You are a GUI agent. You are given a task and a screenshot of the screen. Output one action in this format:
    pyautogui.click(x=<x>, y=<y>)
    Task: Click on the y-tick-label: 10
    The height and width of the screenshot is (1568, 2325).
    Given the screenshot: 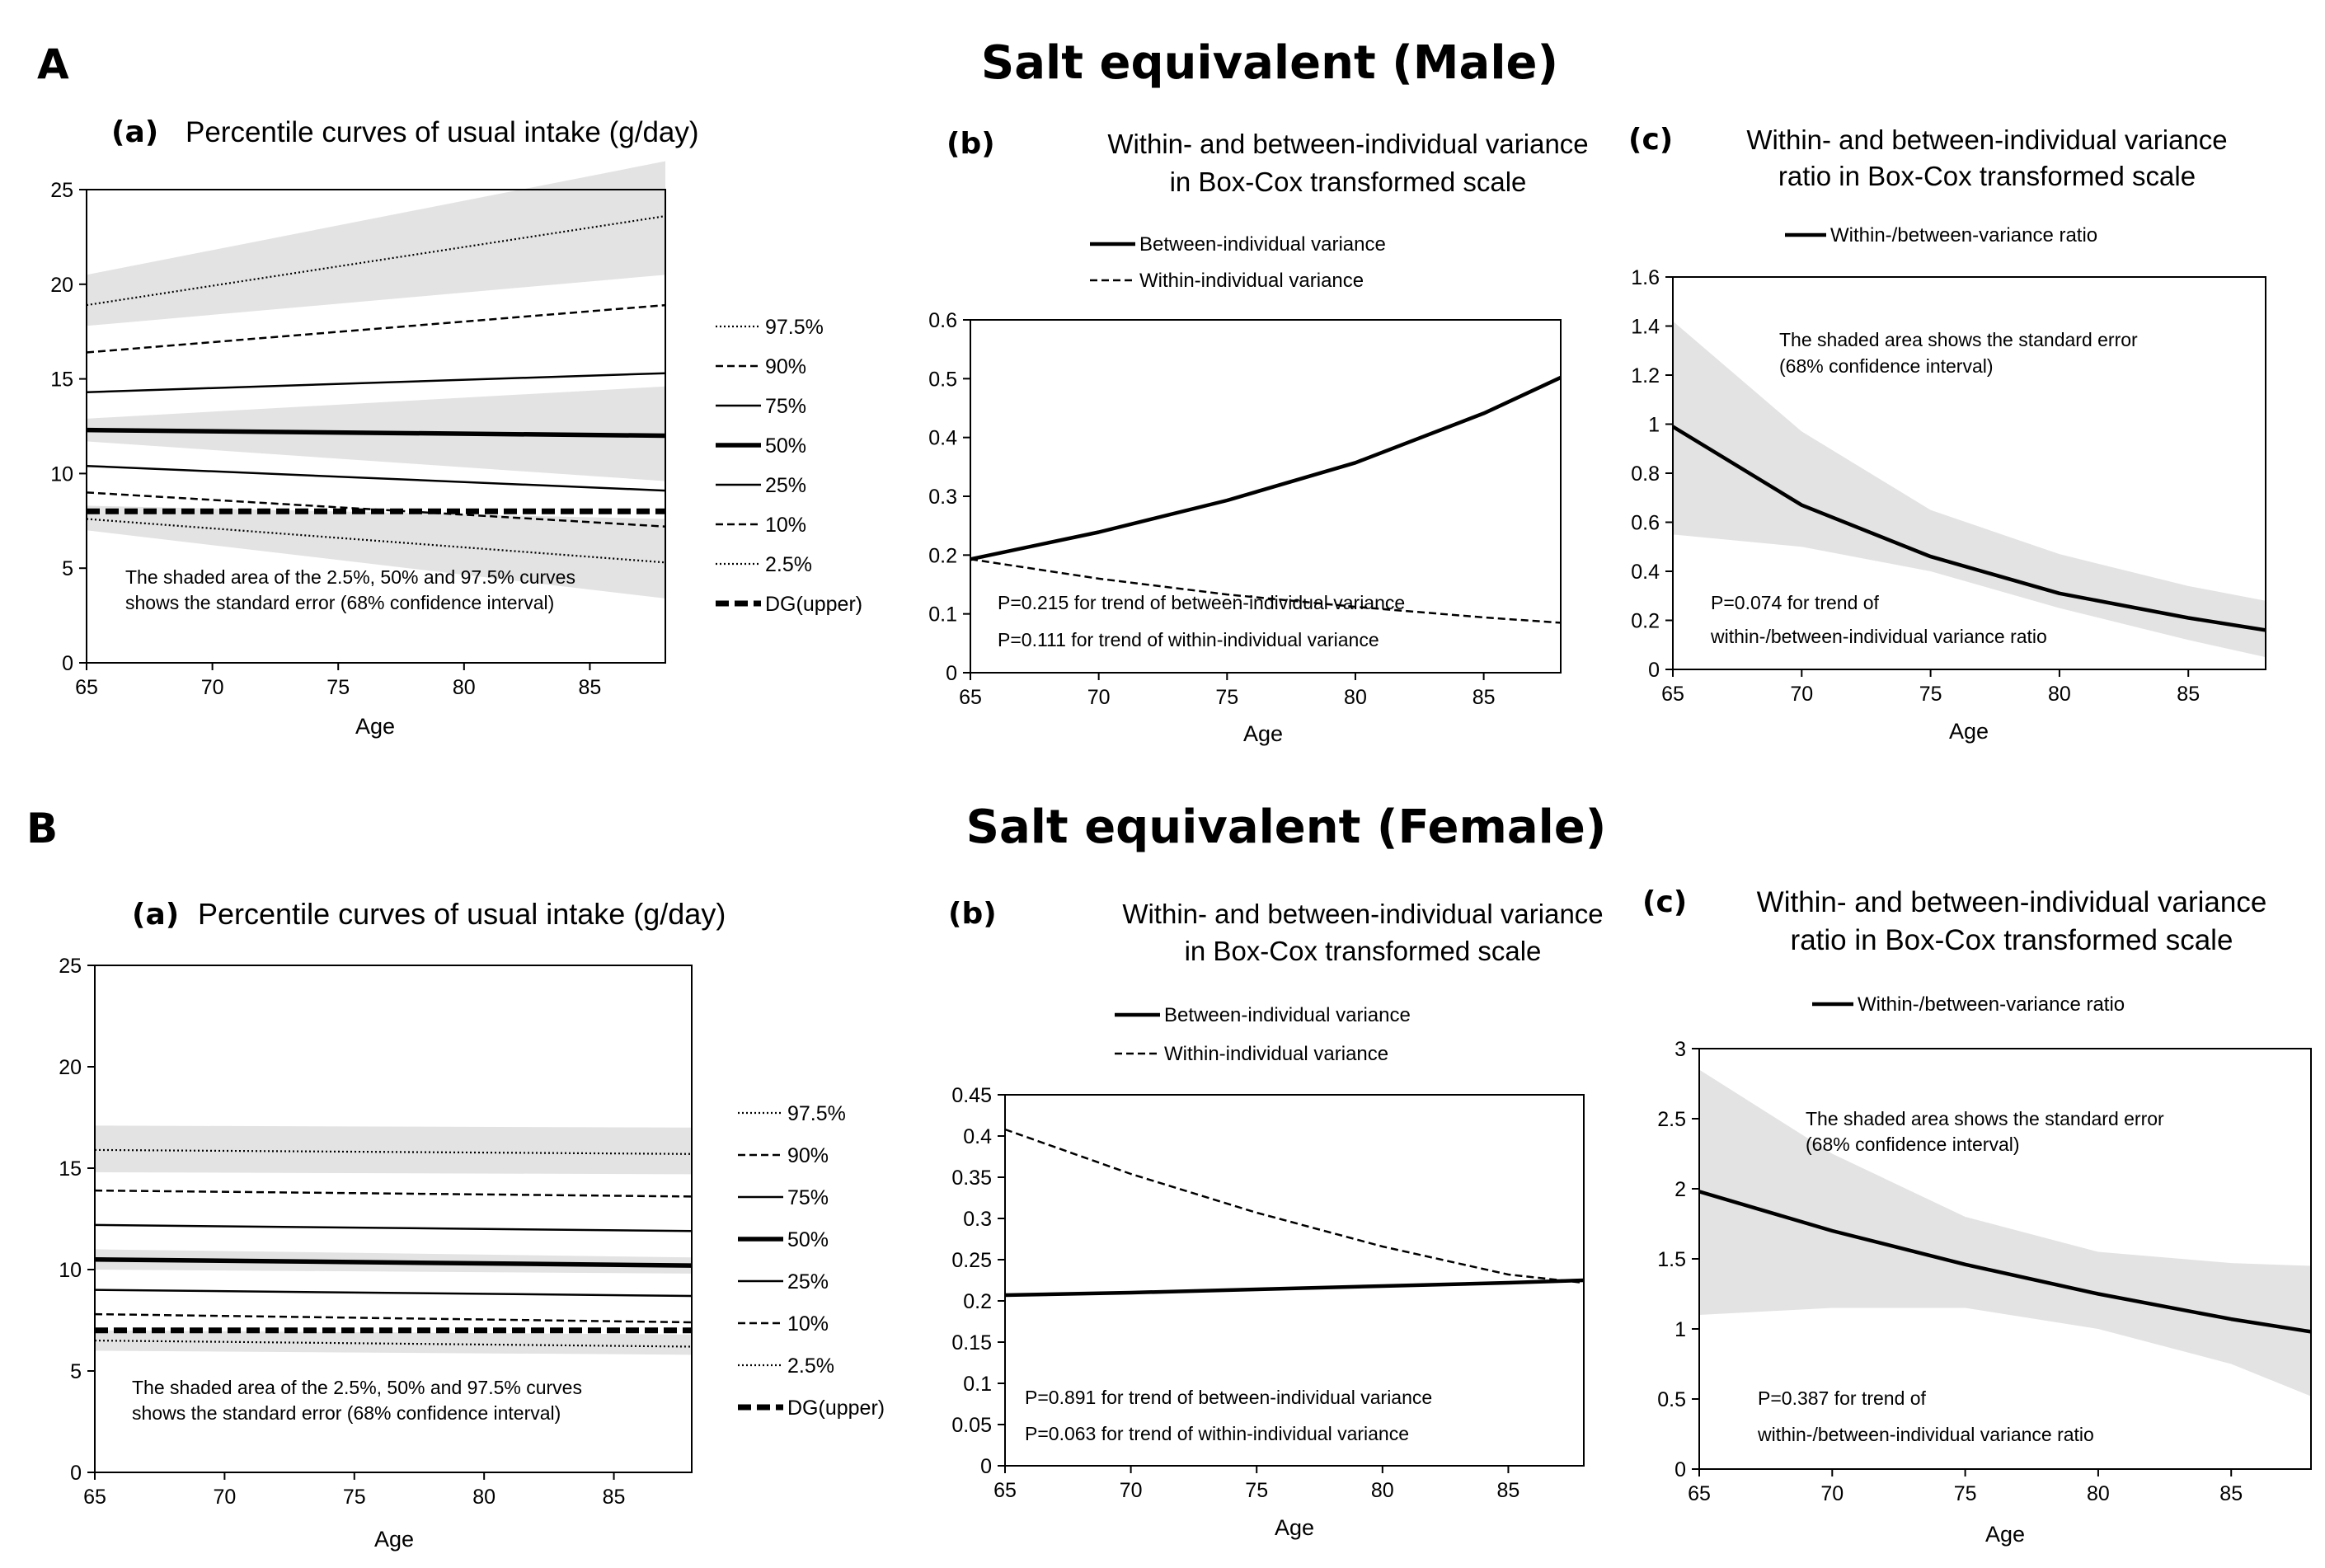 What is the action you would take?
    pyautogui.click(x=71, y=1270)
    